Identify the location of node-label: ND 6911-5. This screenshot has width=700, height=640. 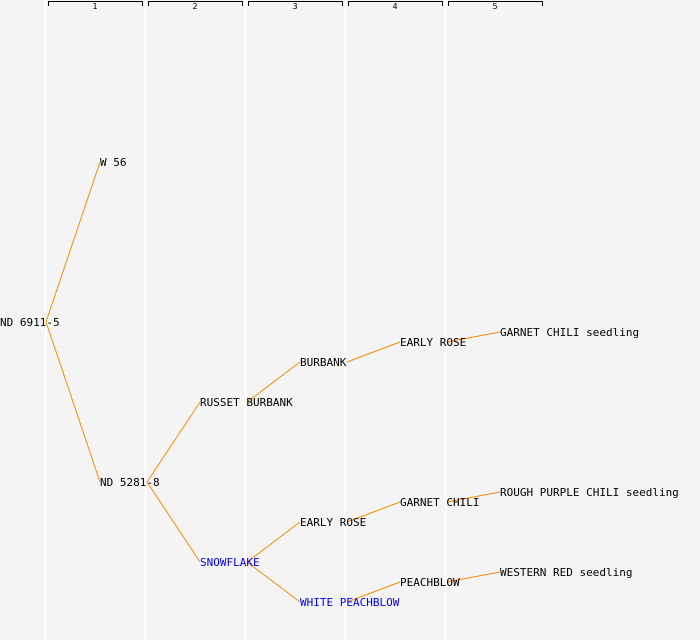
(30, 322).